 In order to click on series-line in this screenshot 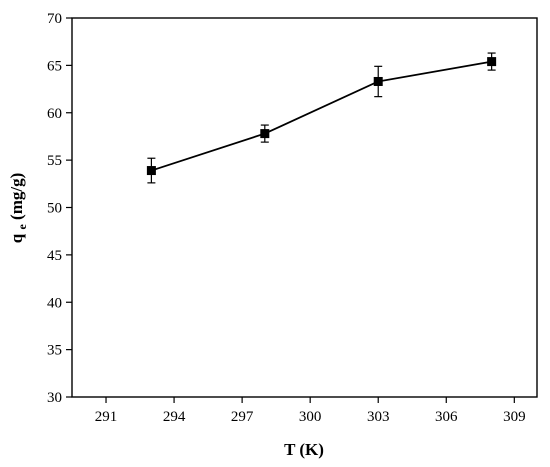, I will do `click(321, 116)`.